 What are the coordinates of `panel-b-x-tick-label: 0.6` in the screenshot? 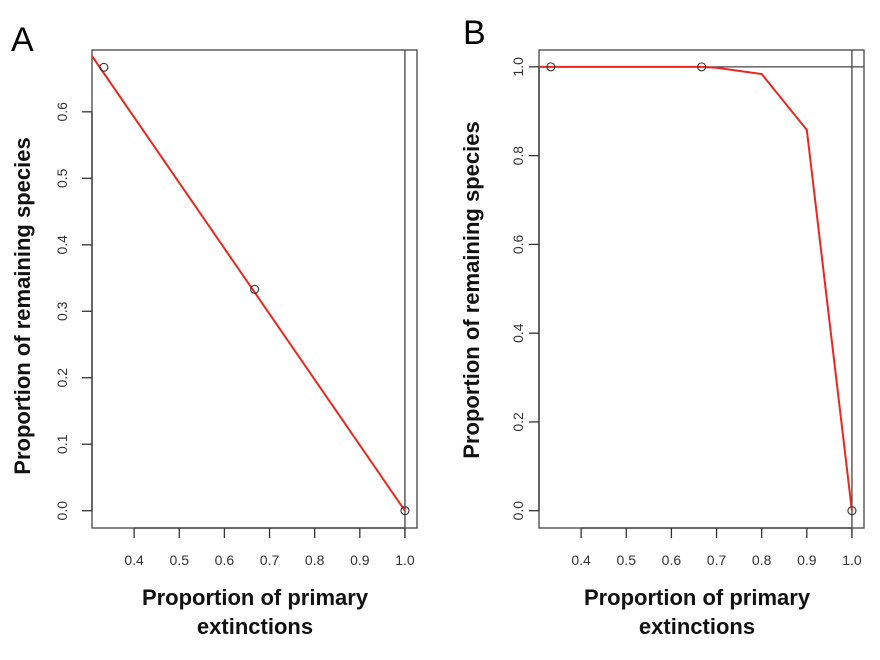 It's located at (672, 560).